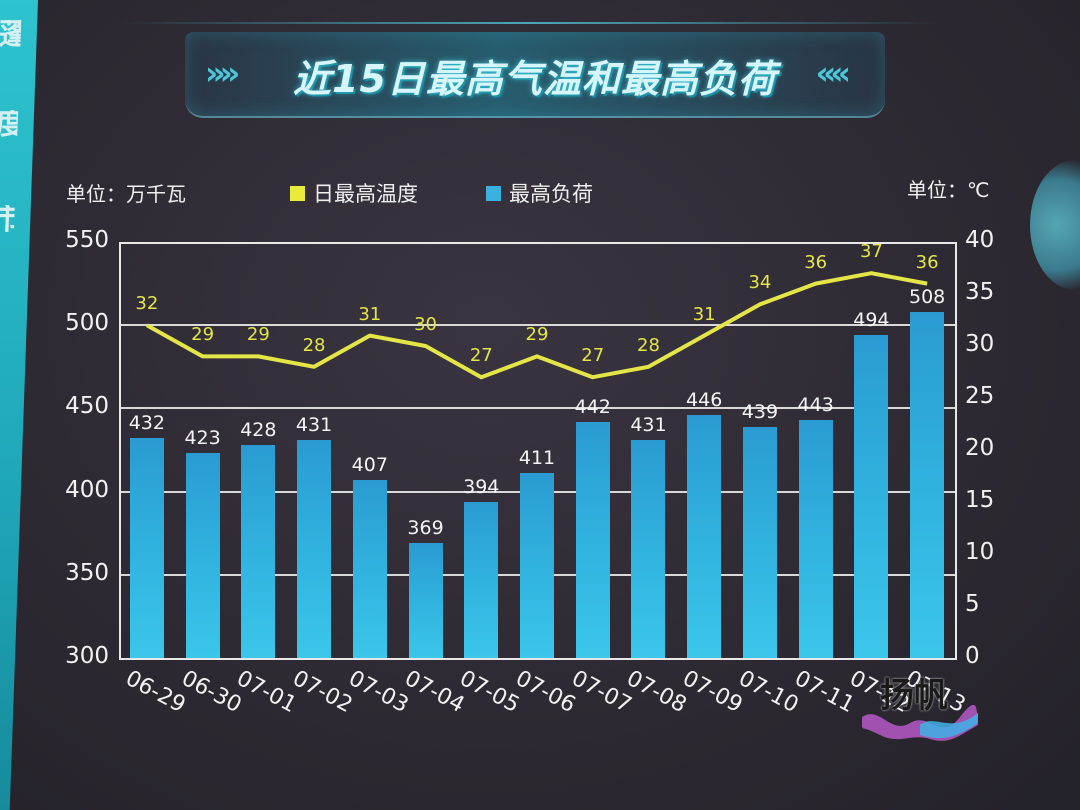 The width and height of the screenshot is (1080, 810). What do you see at coordinates (956, 450) in the screenshot?
I see `right-axis-line` at bounding box center [956, 450].